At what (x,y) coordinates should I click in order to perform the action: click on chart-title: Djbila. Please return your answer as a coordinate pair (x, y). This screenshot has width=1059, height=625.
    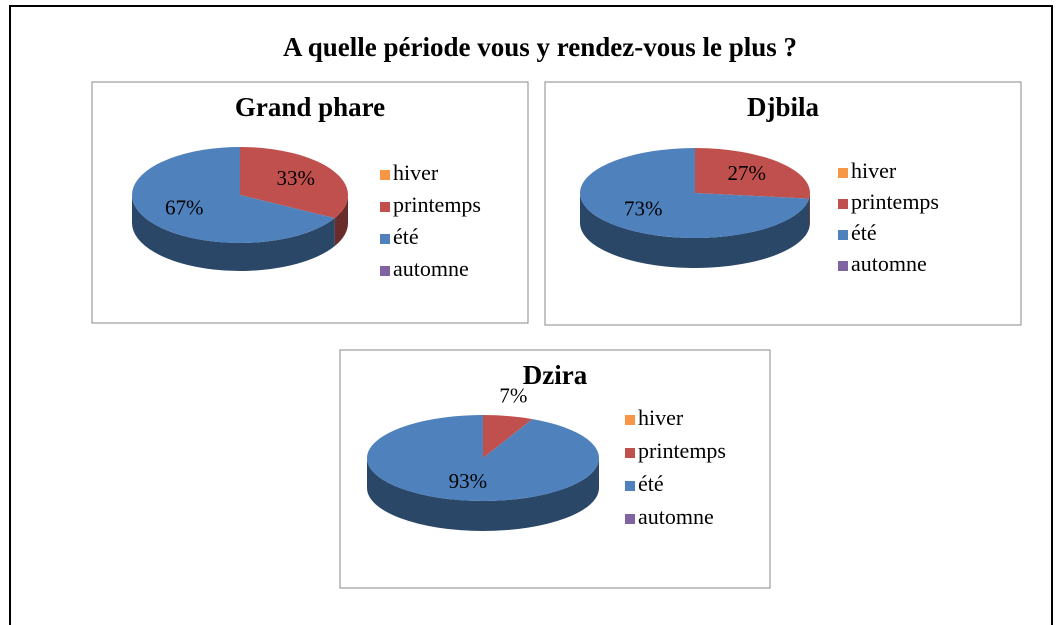
    Looking at the image, I should click on (783, 107).